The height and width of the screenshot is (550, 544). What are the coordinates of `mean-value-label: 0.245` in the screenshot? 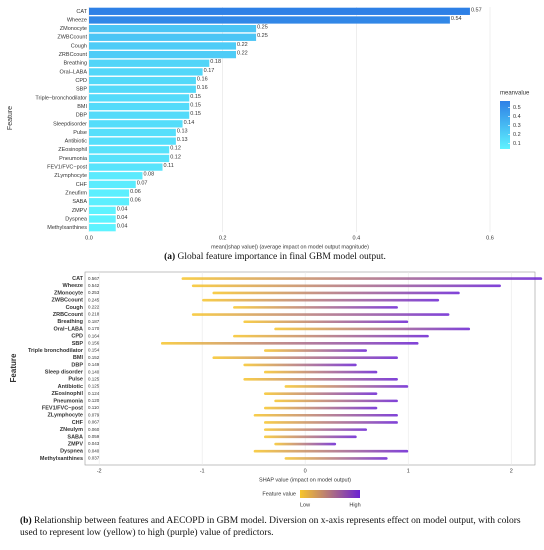 It's located at (94, 299).